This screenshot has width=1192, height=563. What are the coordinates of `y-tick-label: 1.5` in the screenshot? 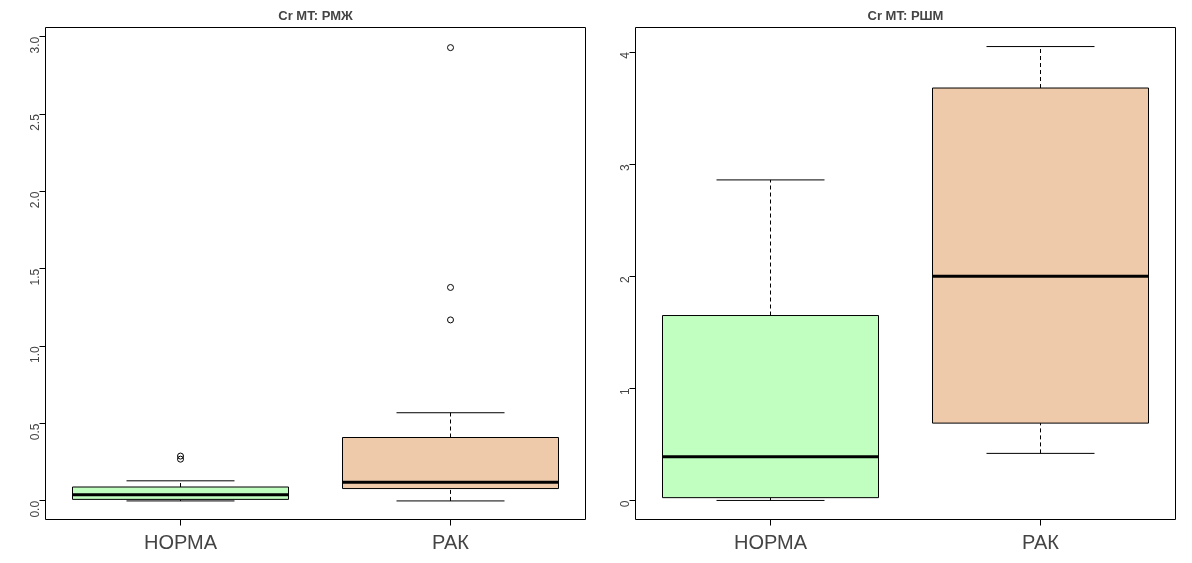 It's located at (35, 277).